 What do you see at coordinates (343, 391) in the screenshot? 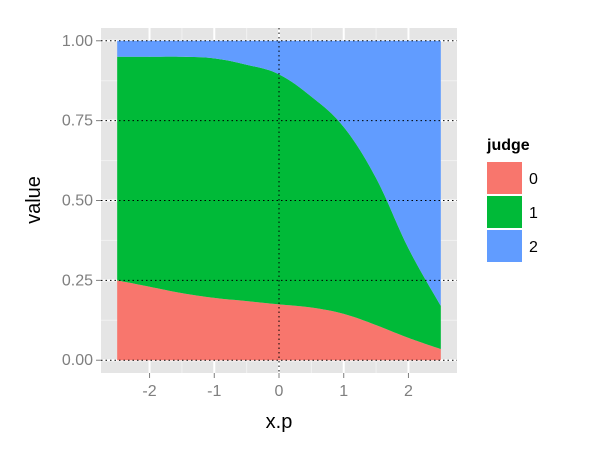
I see `x-tick-label: 1` at bounding box center [343, 391].